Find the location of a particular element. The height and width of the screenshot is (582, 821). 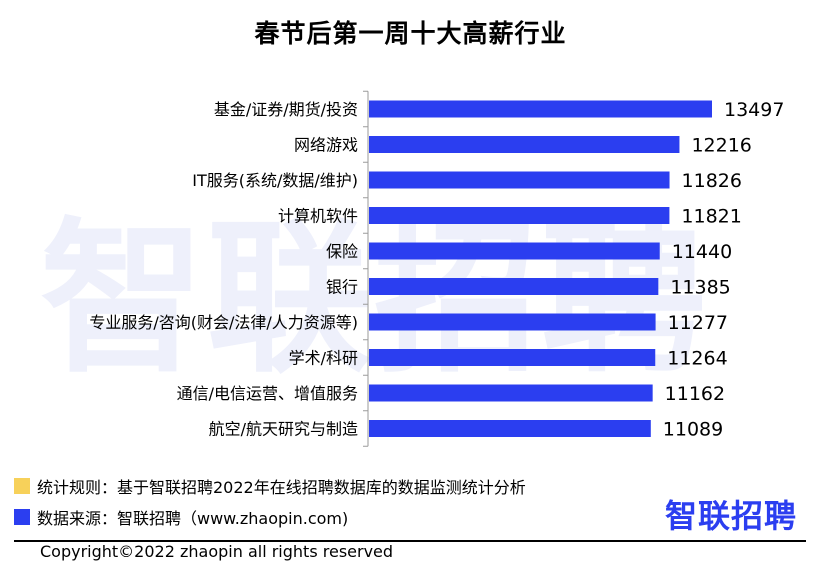

rule-note: 统计规则：基于智联招聘2022年在线招聘数据库的数据监测统计分析 is located at coordinates (270, 486).